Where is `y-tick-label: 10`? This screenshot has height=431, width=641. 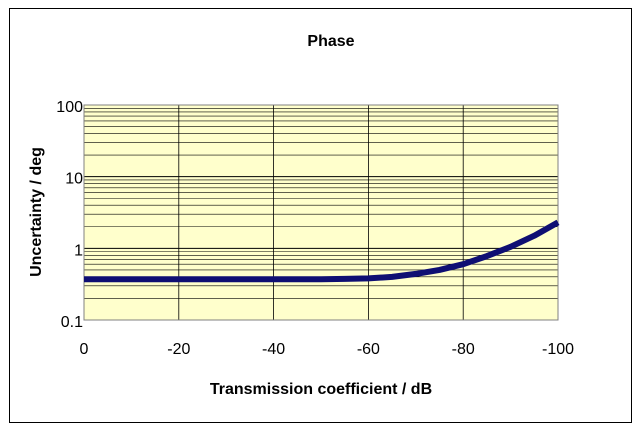
y-tick-label: 10 is located at coordinates (74, 179).